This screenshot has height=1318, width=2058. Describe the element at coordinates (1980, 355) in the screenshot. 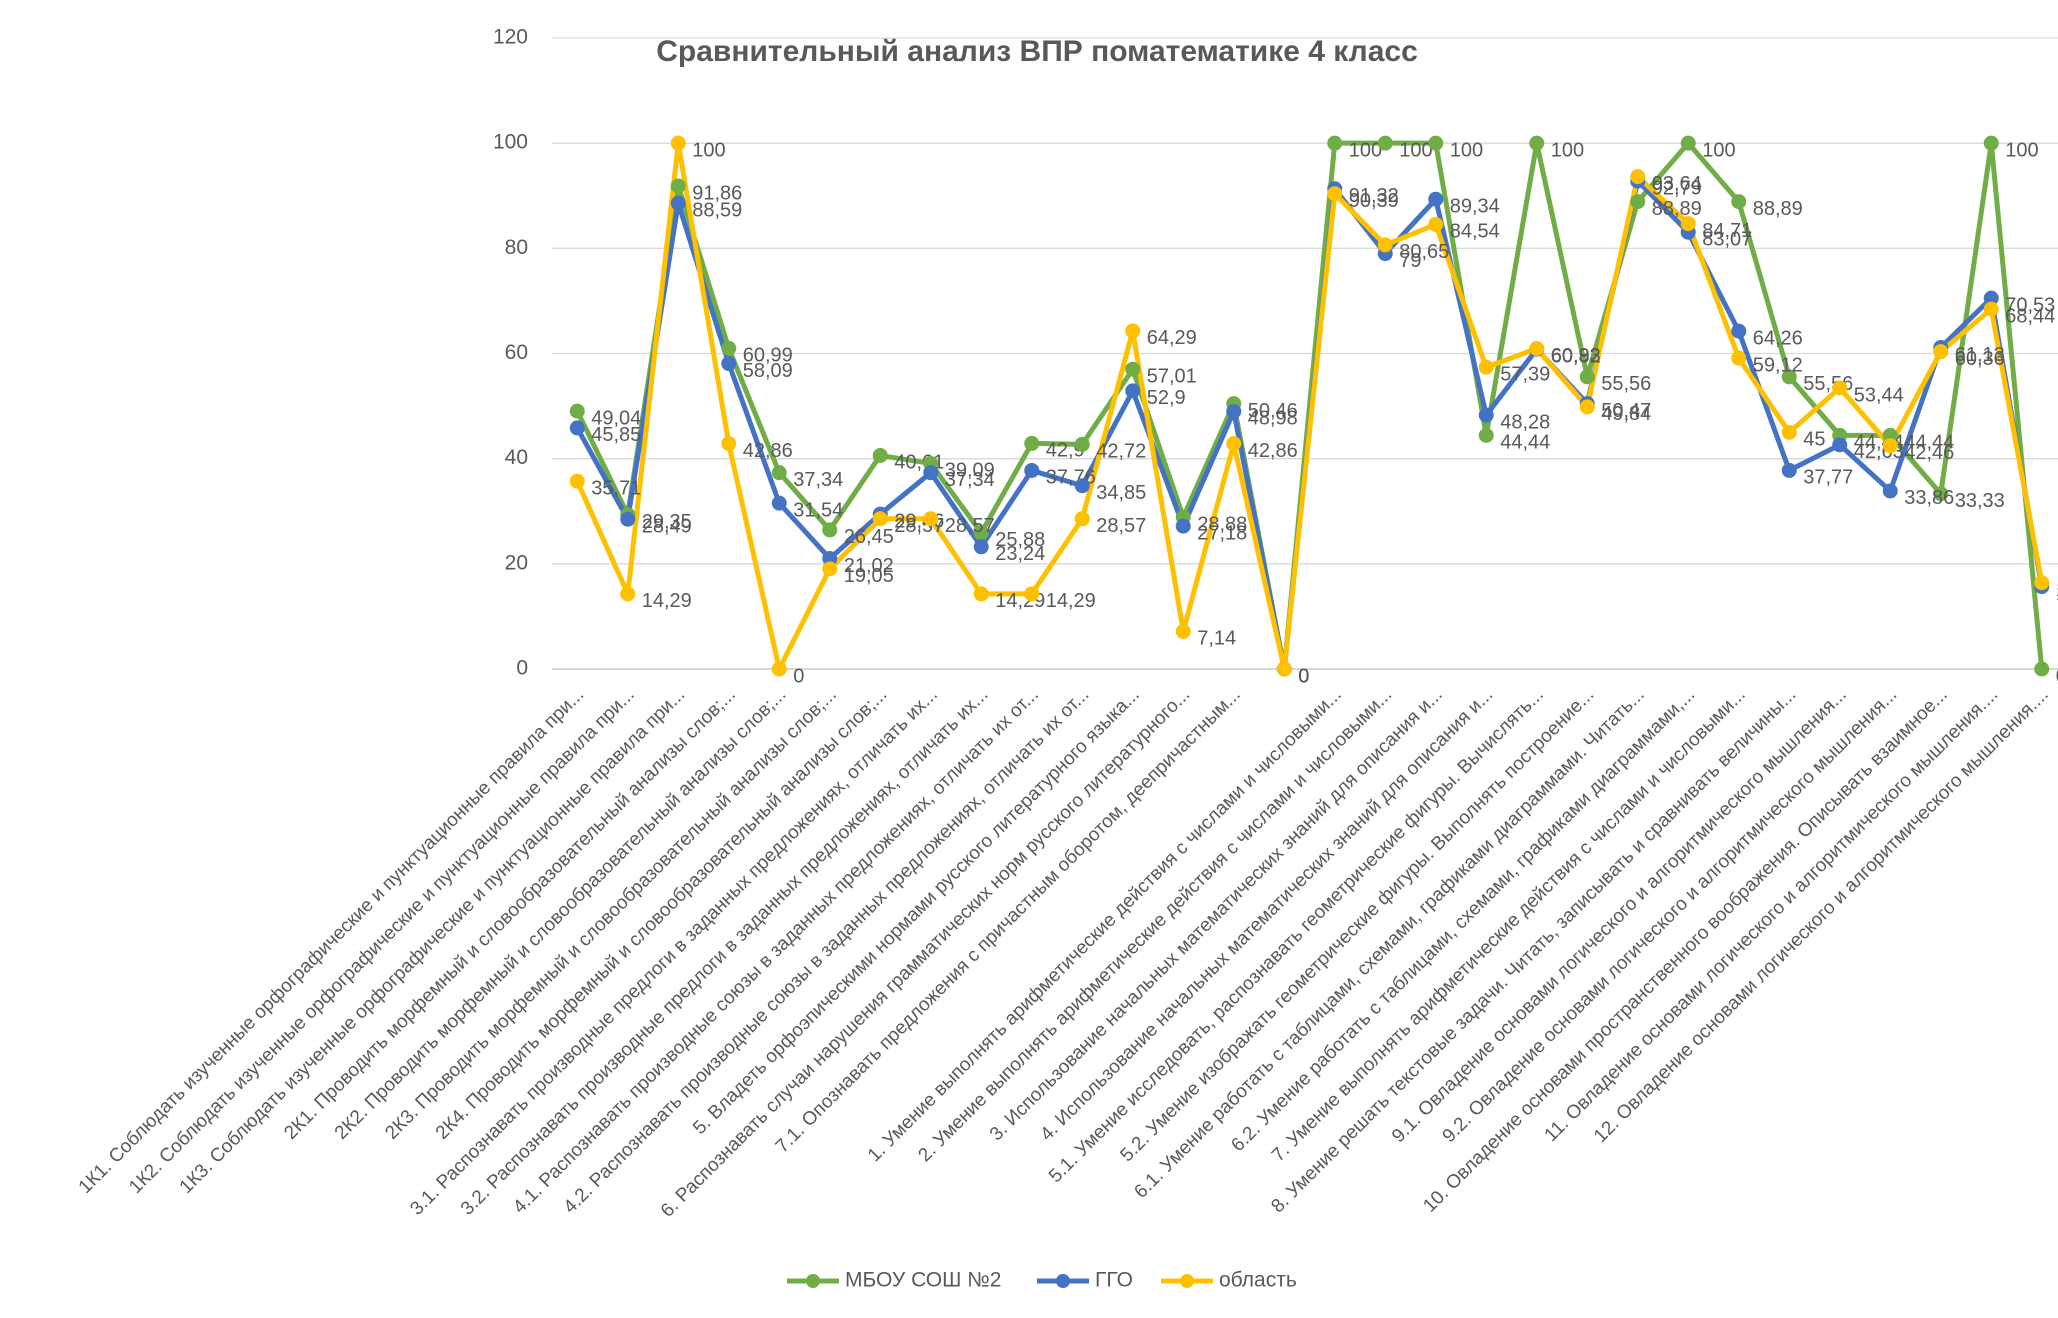

I see `data-label: 61,13` at that location.